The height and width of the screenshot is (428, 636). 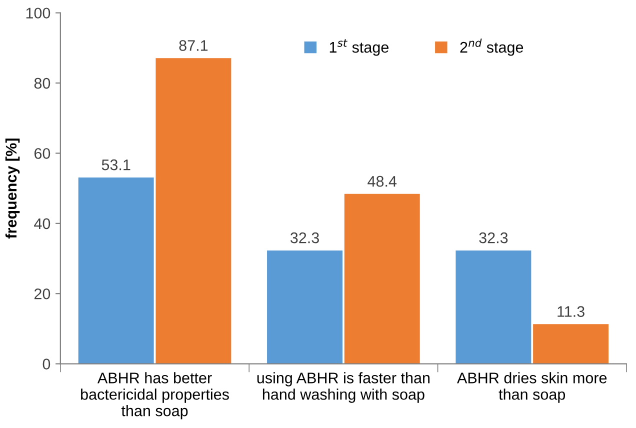 I want to click on data-label: 53.1, so click(x=116, y=164).